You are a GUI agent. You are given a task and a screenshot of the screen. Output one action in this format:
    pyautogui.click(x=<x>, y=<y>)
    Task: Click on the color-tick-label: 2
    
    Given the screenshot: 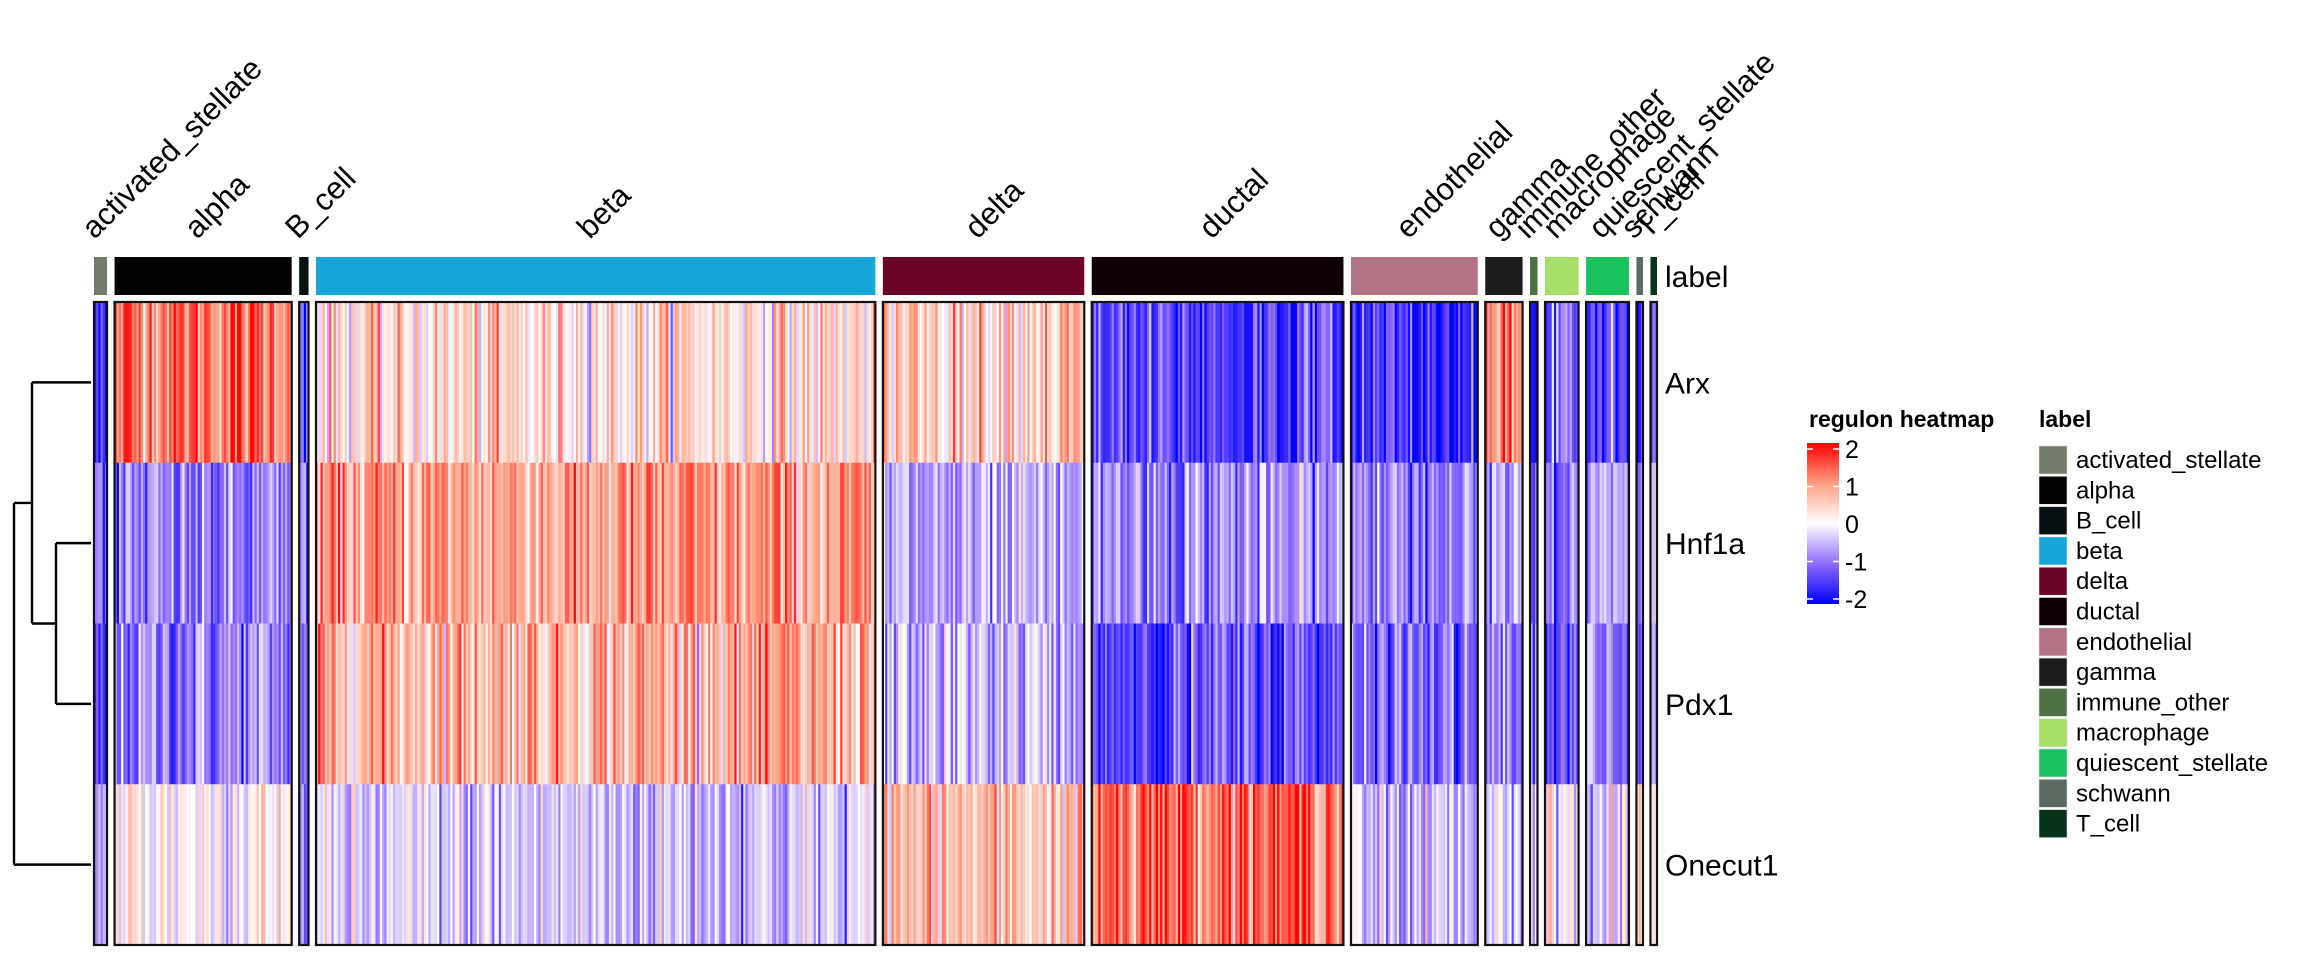 What is the action you would take?
    pyautogui.click(x=1852, y=450)
    